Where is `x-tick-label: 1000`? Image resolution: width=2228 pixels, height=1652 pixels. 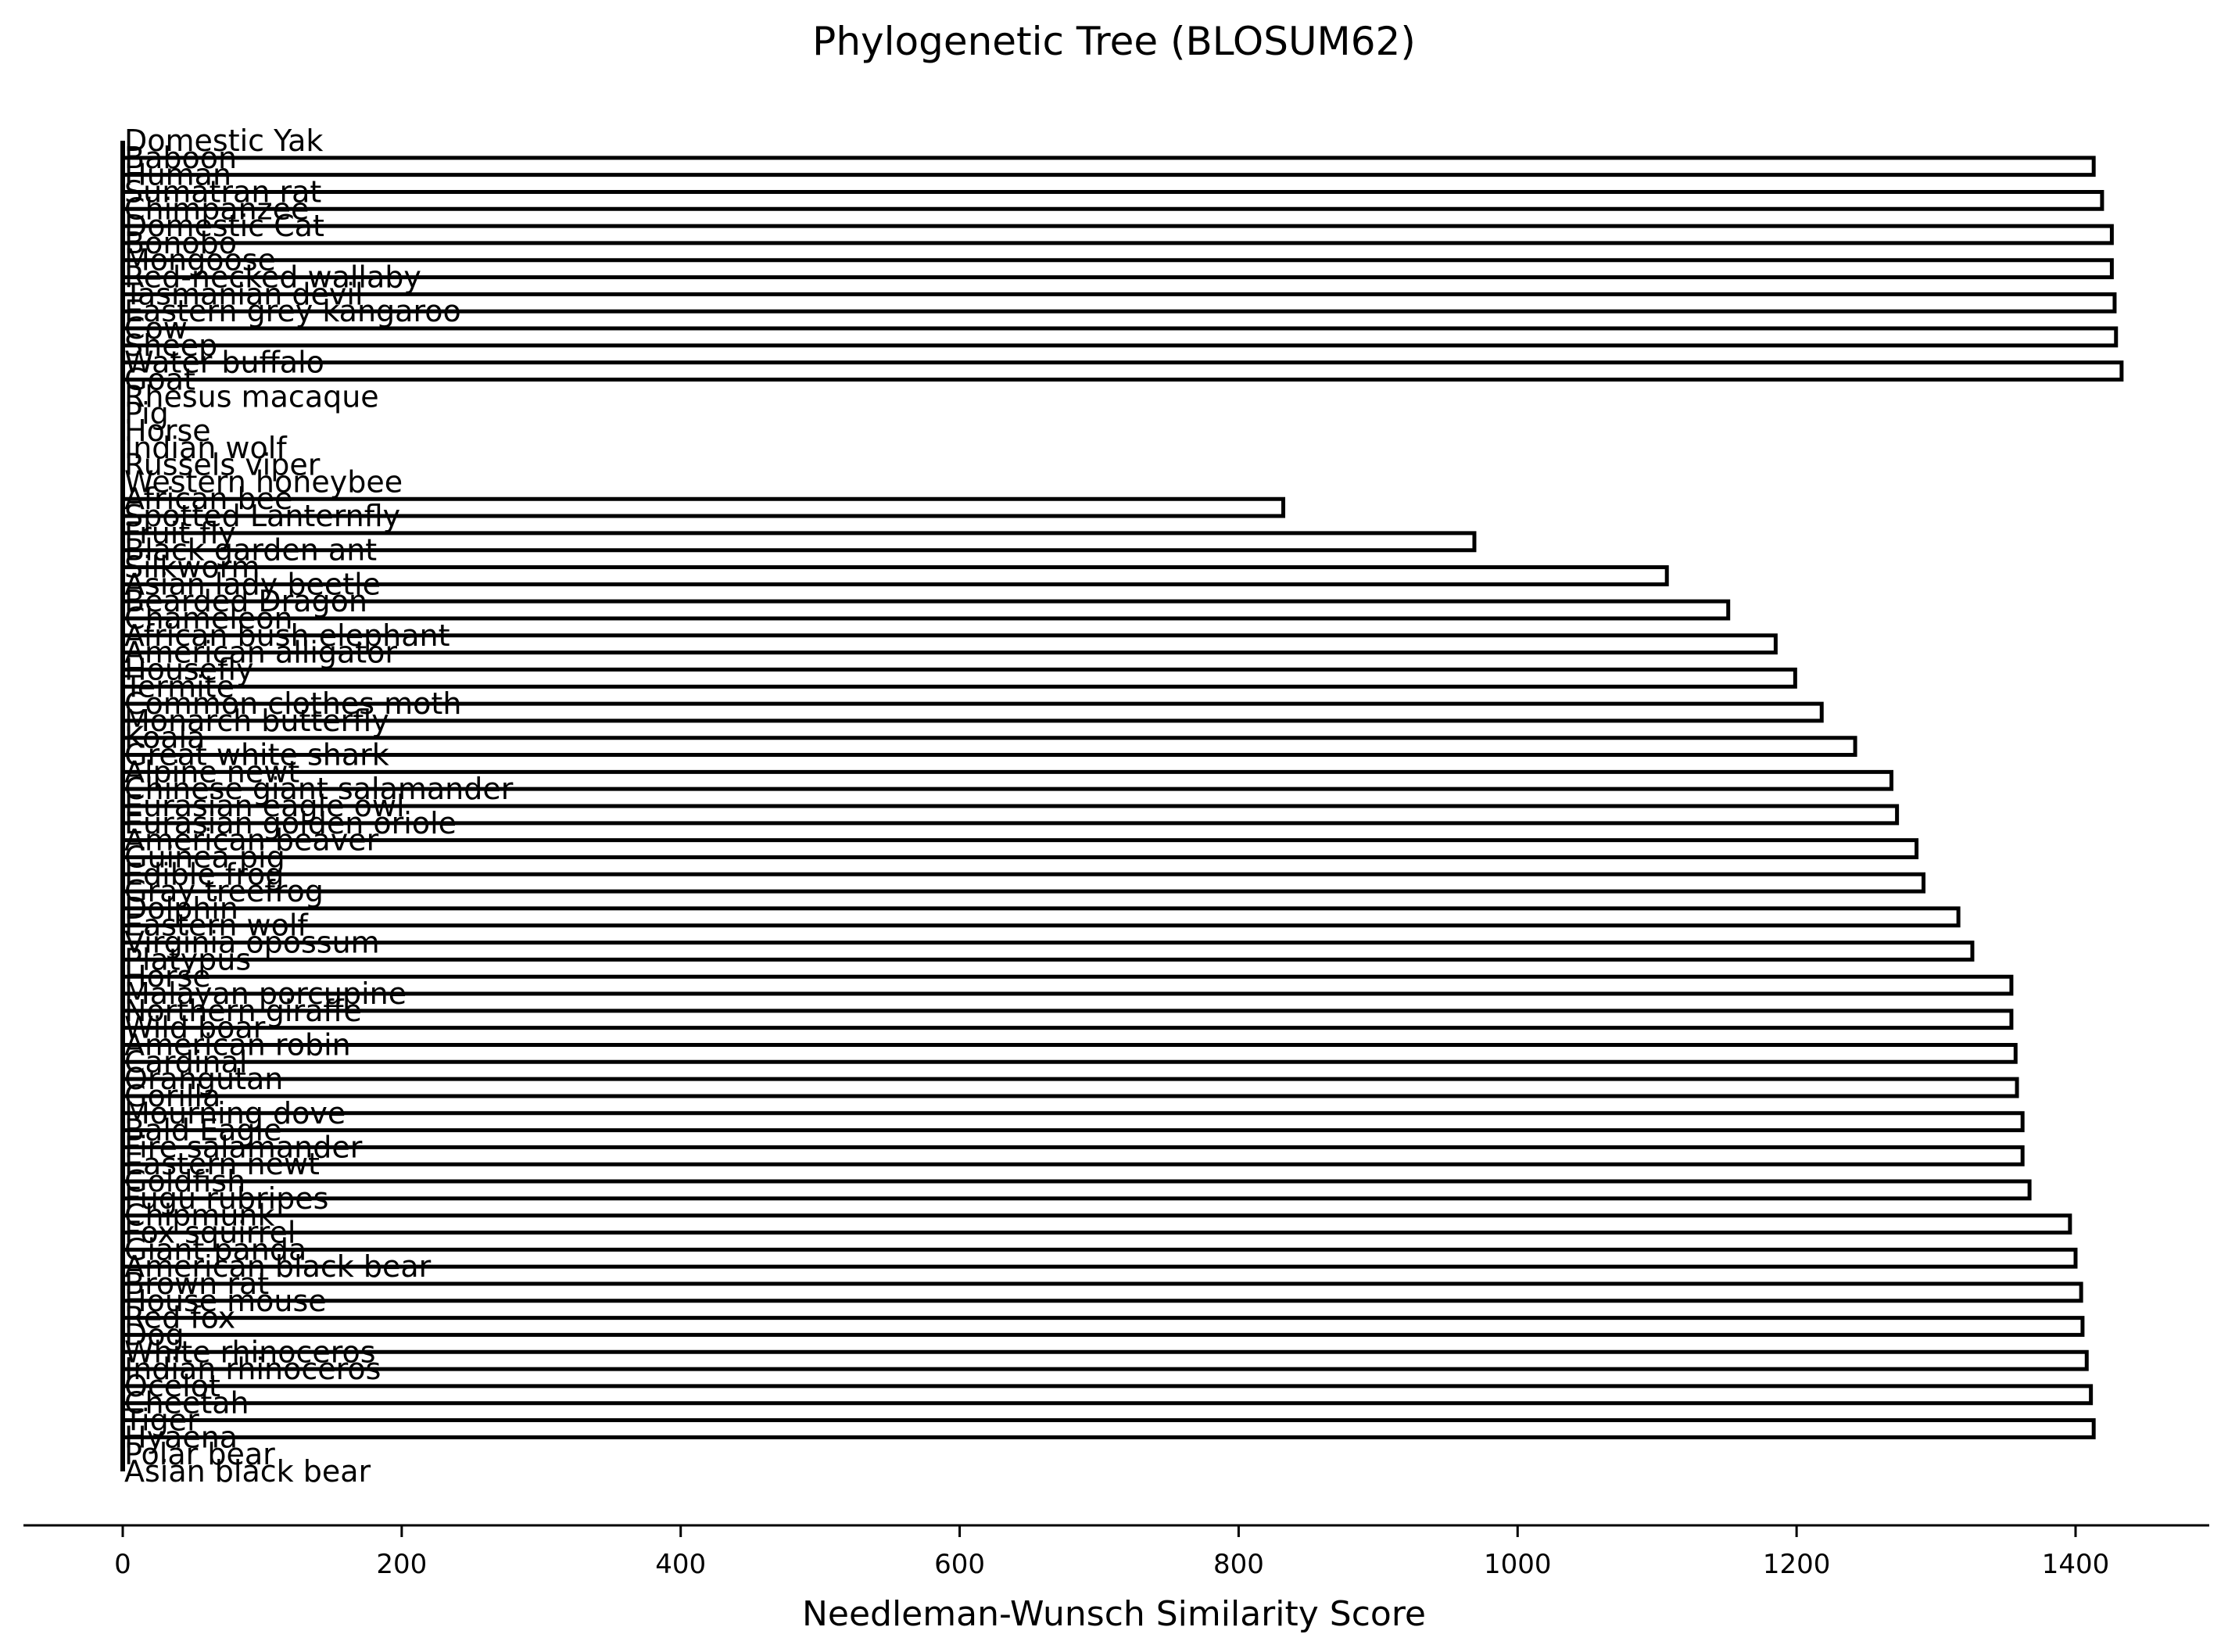 x-tick-label: 1000 is located at coordinates (1518, 1564).